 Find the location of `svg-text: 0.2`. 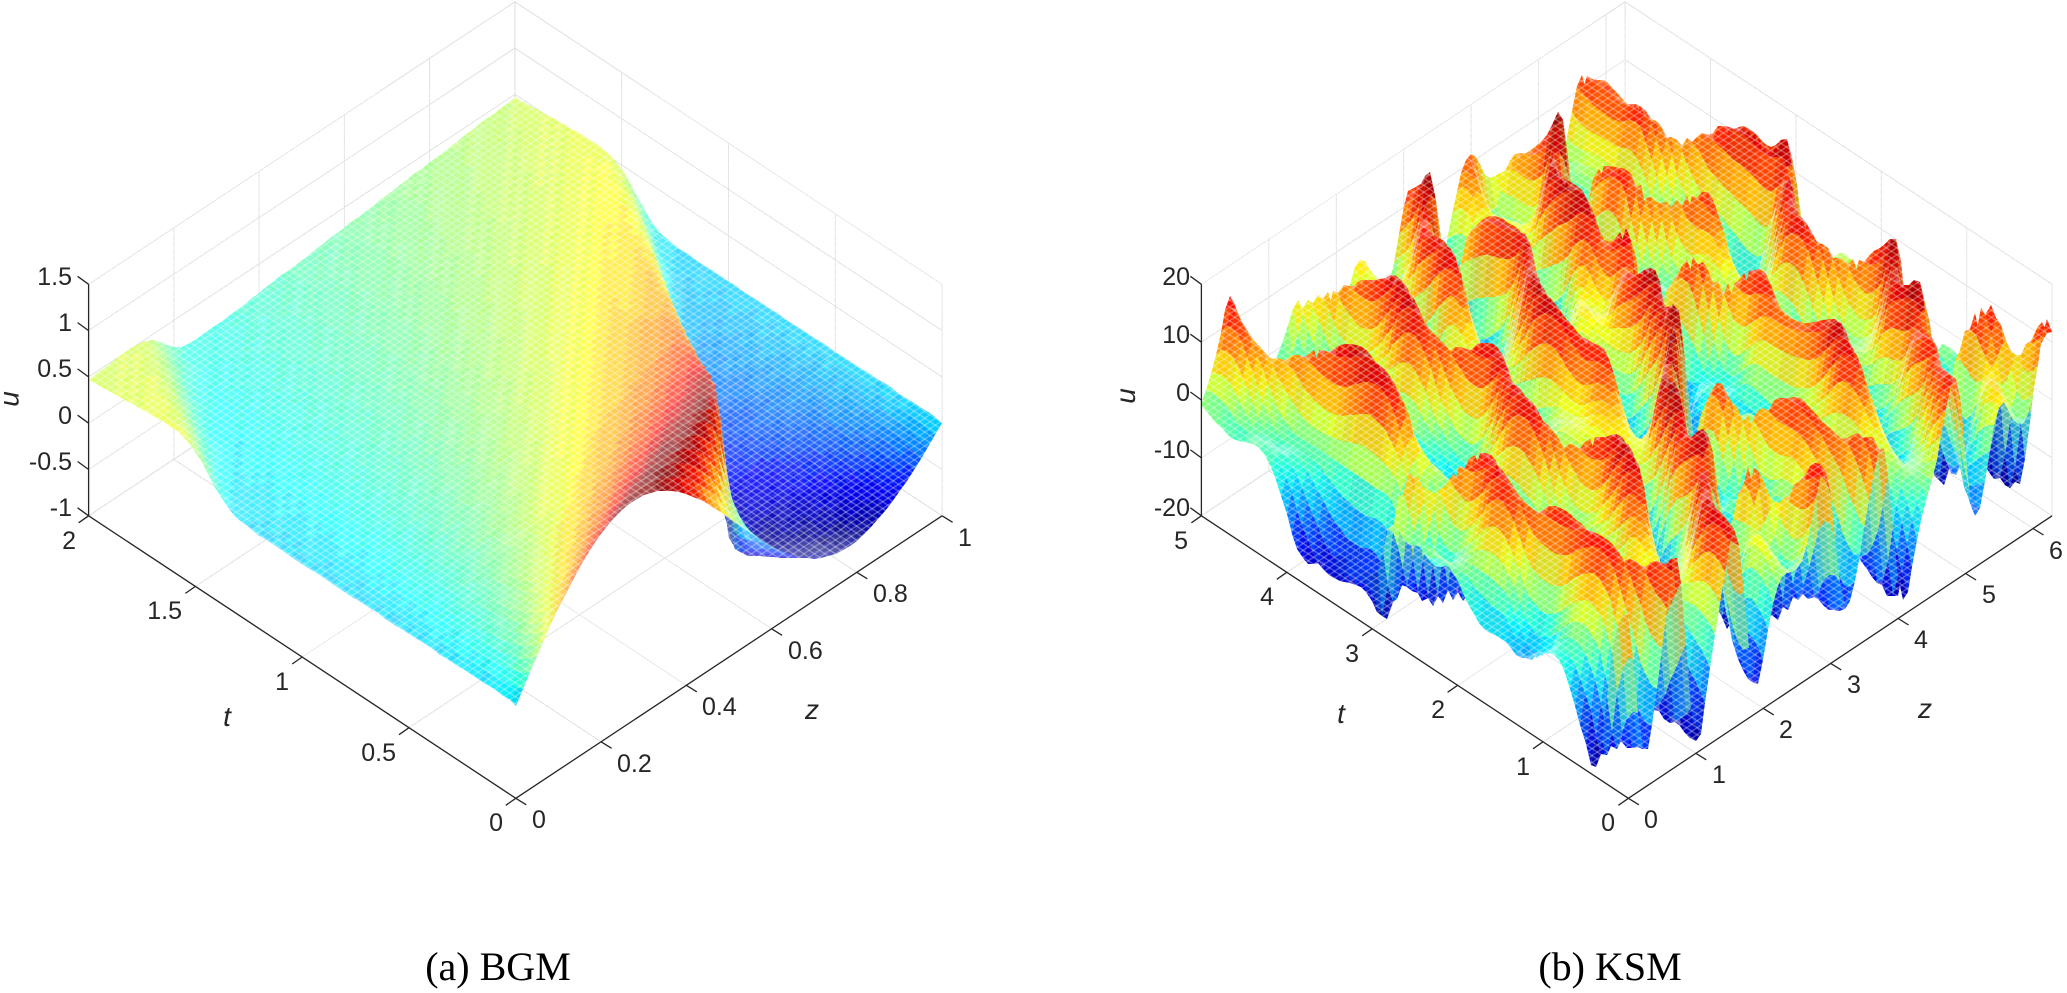

svg-text: 0.2 is located at coordinates (634, 764).